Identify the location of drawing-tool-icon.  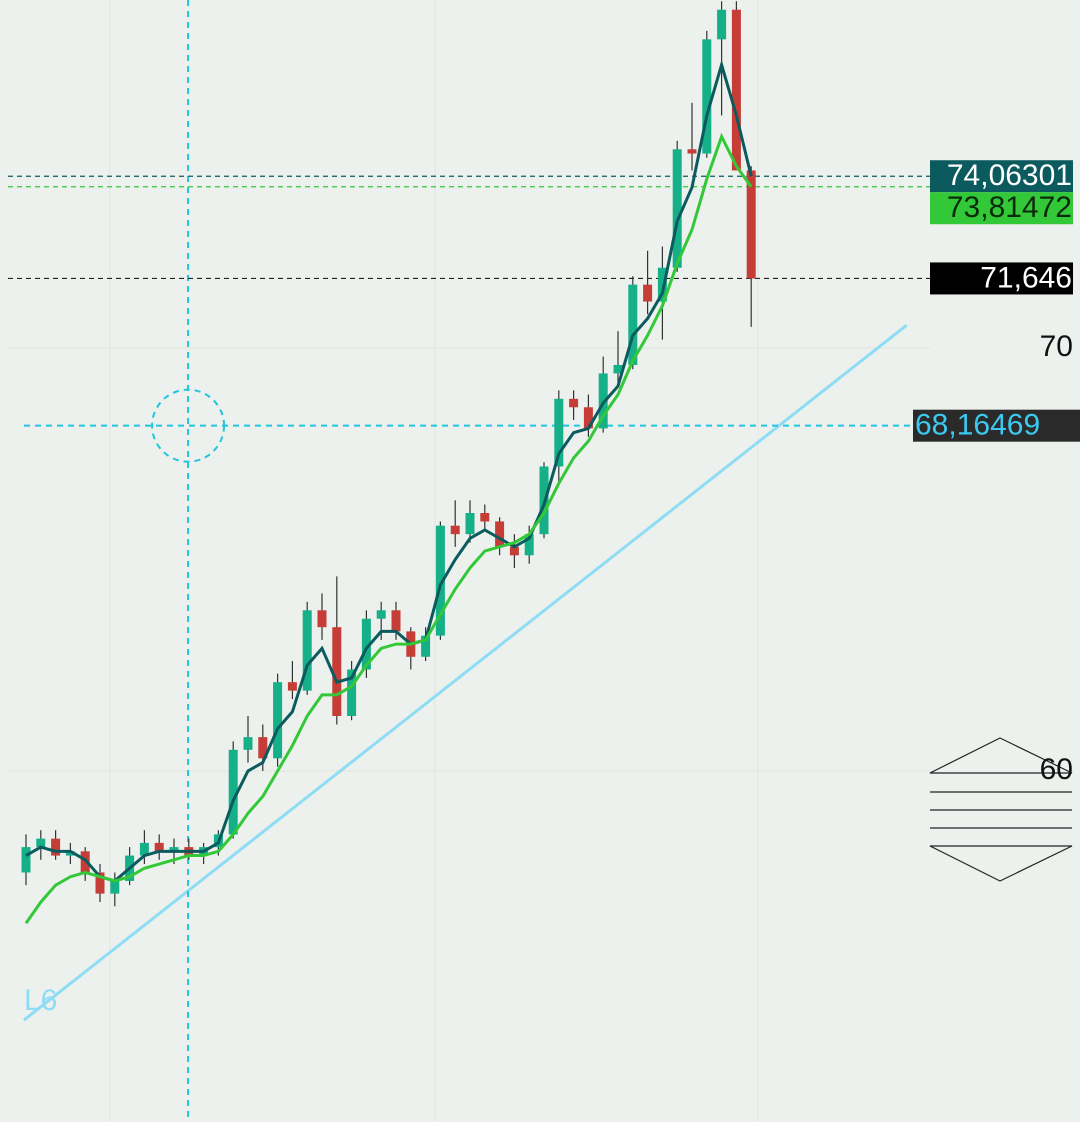
(1001, 809).